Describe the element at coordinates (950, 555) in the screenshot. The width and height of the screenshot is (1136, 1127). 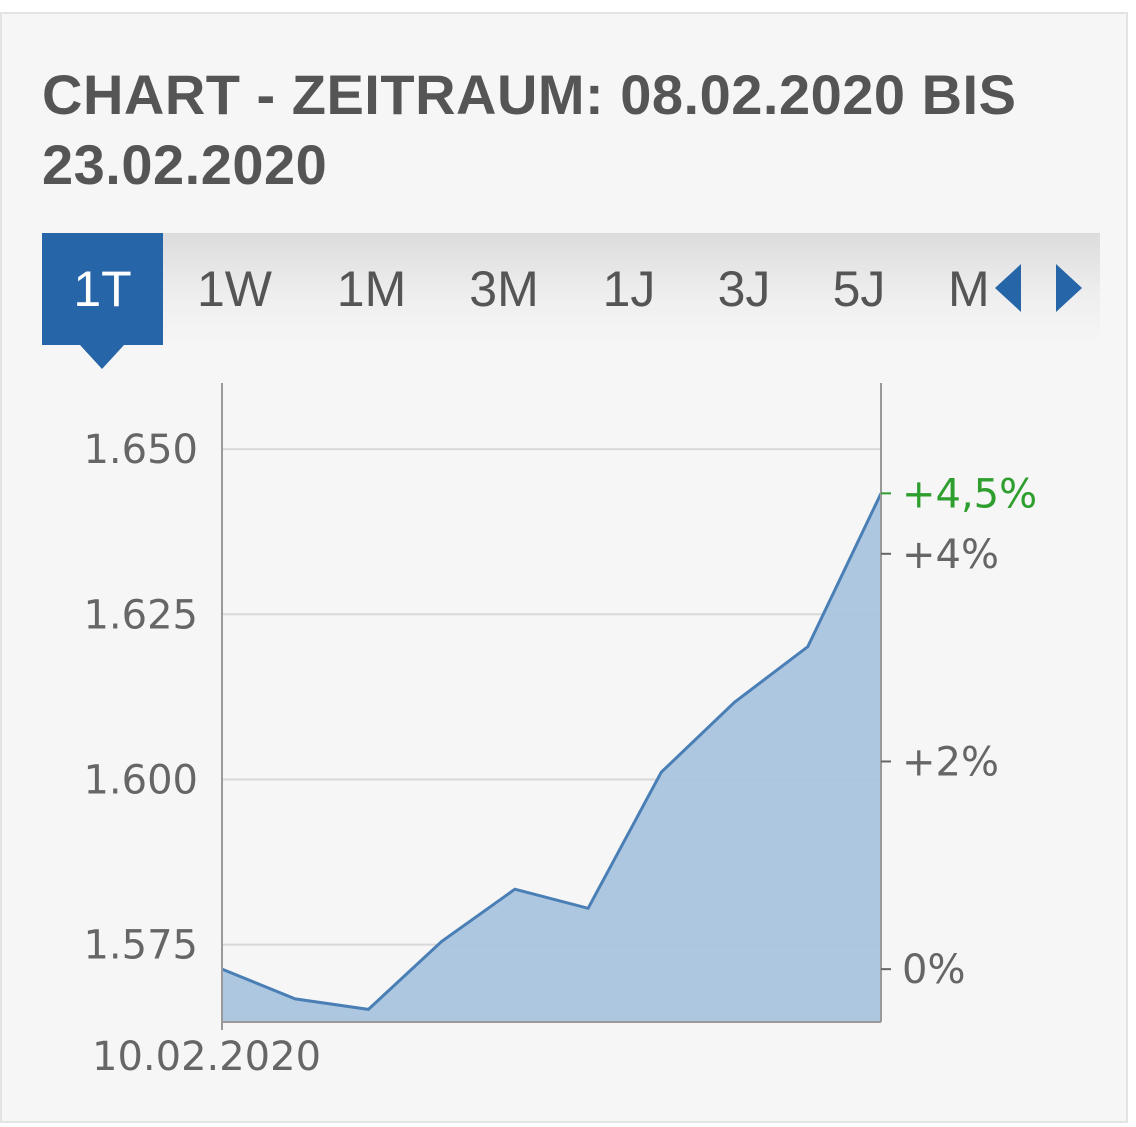
I see `percent-tick-label: +4%` at that location.